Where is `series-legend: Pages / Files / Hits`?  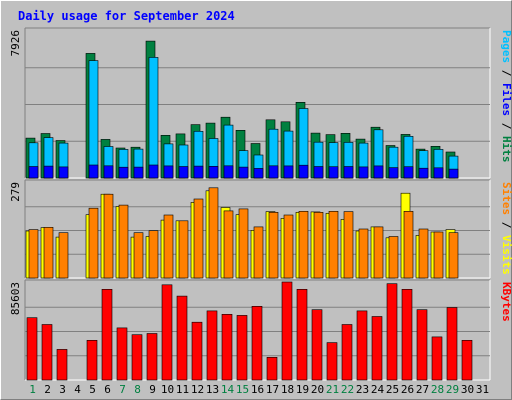
series-legend: Pages / Files / Hits is located at coordinates (506, 96).